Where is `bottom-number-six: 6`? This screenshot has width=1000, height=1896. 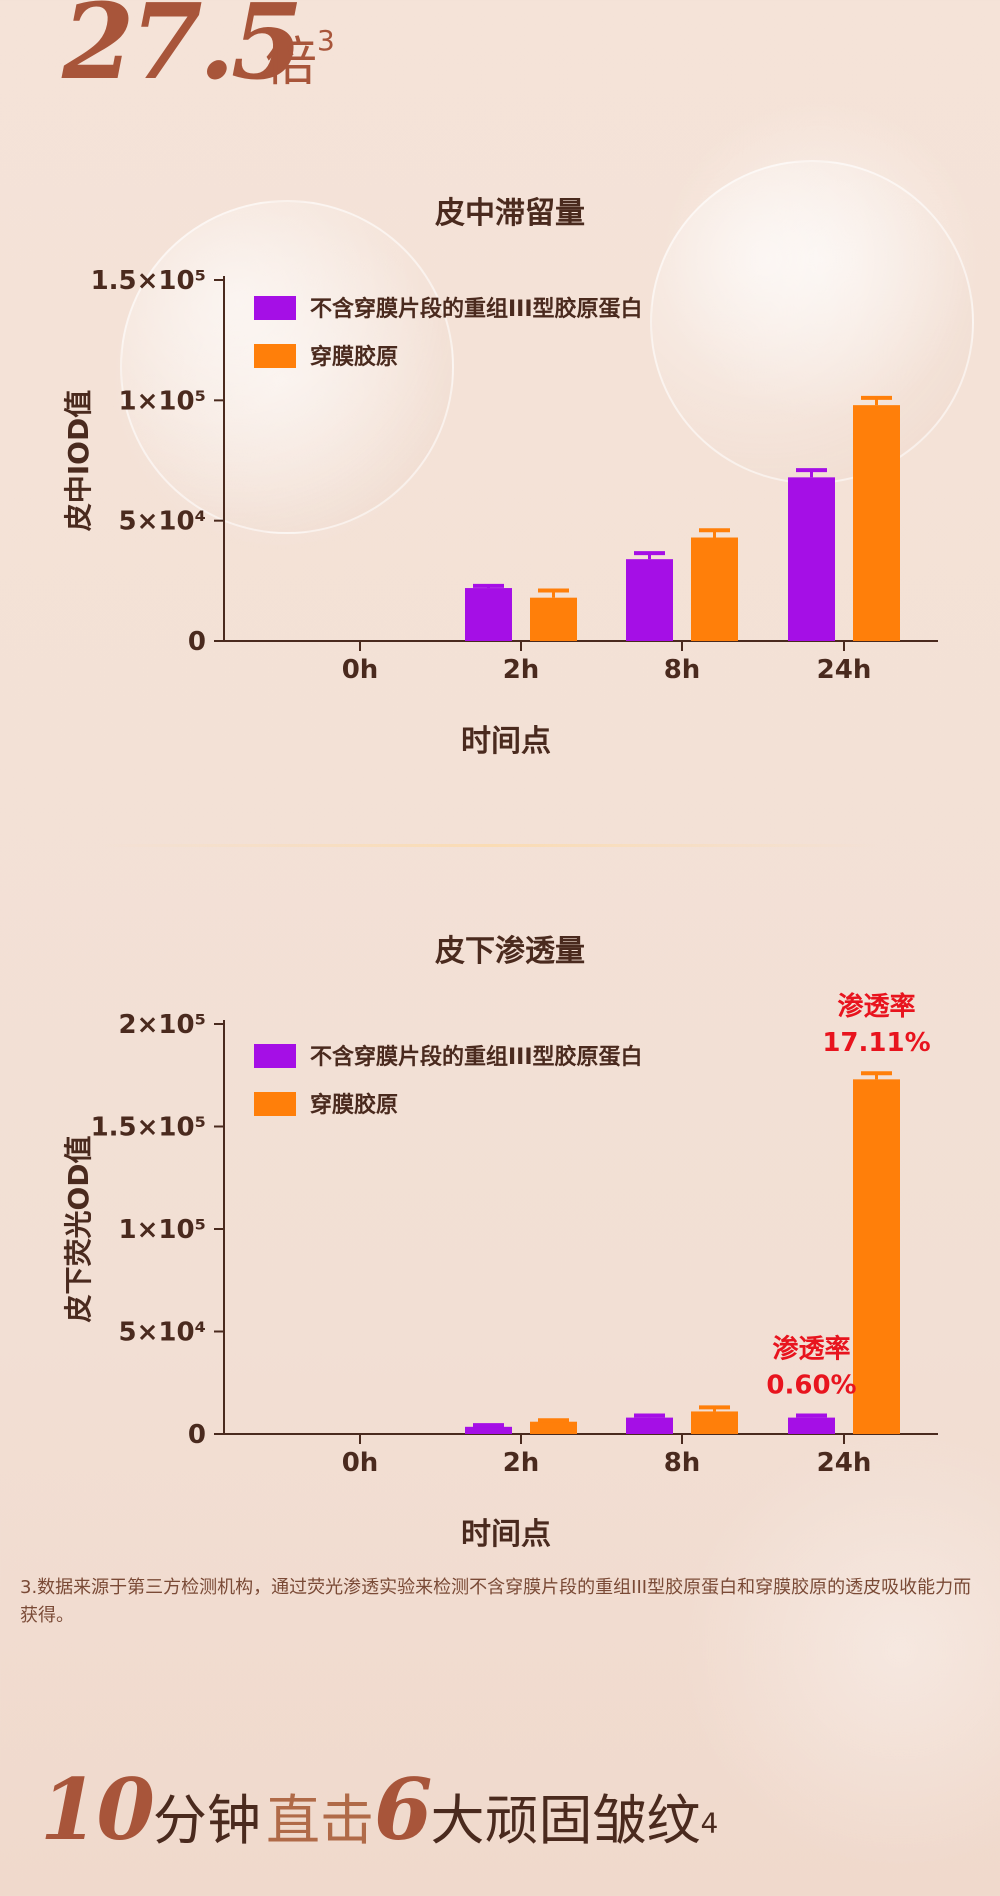
bottom-number-six: 6 is located at coordinates (403, 1809).